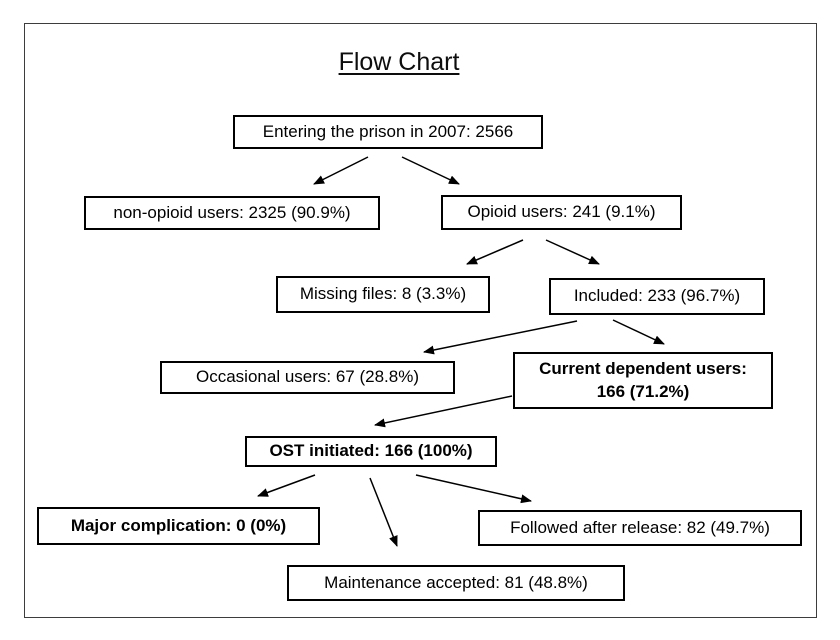  What do you see at coordinates (178, 526) in the screenshot?
I see `node-major-complication: Major complication: 0 (0%)` at bounding box center [178, 526].